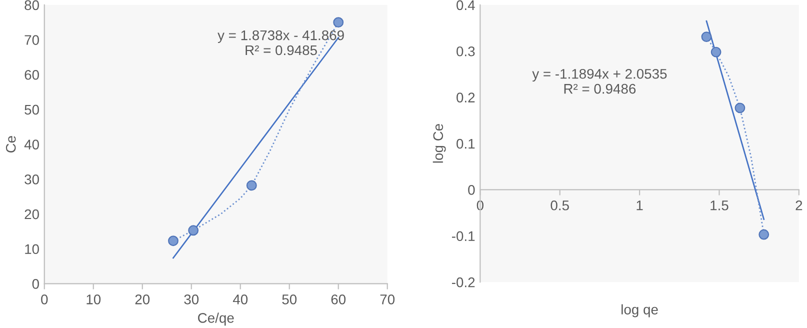 The height and width of the screenshot is (328, 807). I want to click on y-tick-label: -0.2, so click(463, 282).